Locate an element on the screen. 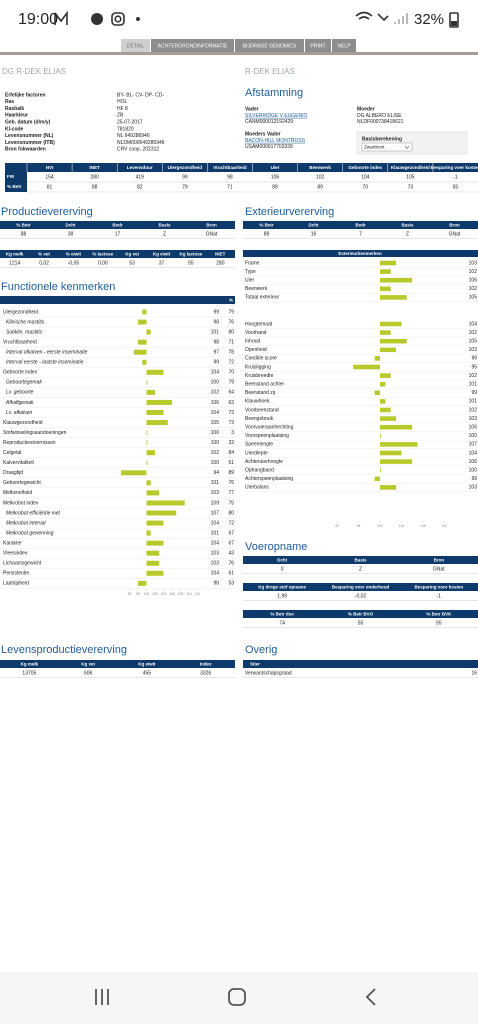 The image size is (478, 1024). home-button is located at coordinates (237, 997).